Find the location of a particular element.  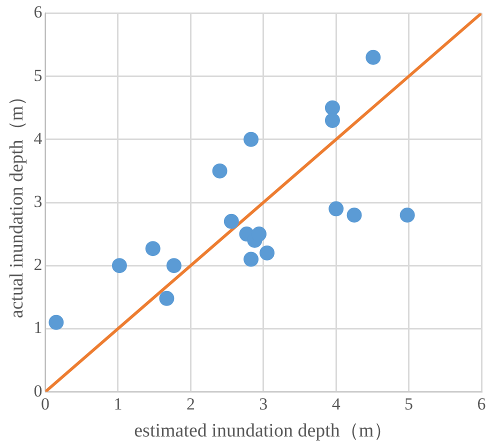

x-tick-label: 3 is located at coordinates (263, 404).